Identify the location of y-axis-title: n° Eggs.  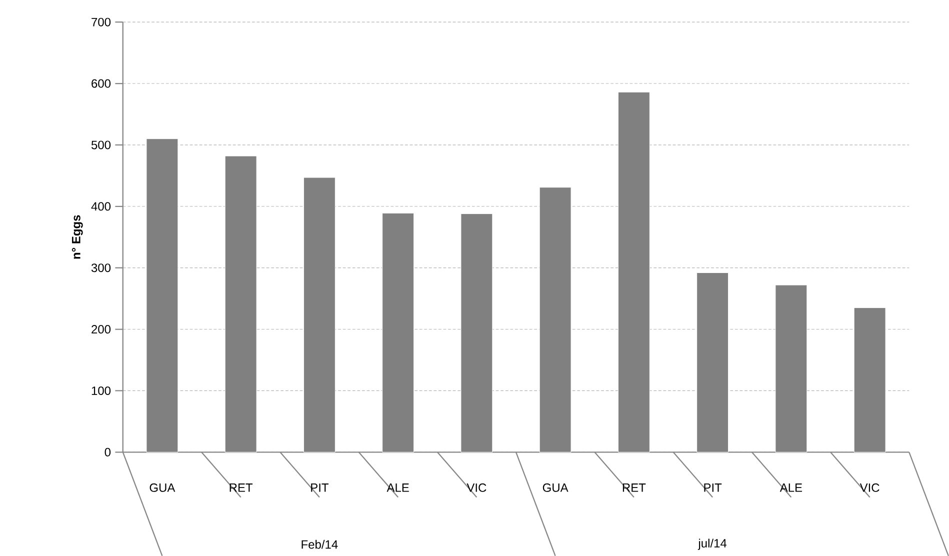
(77, 237).